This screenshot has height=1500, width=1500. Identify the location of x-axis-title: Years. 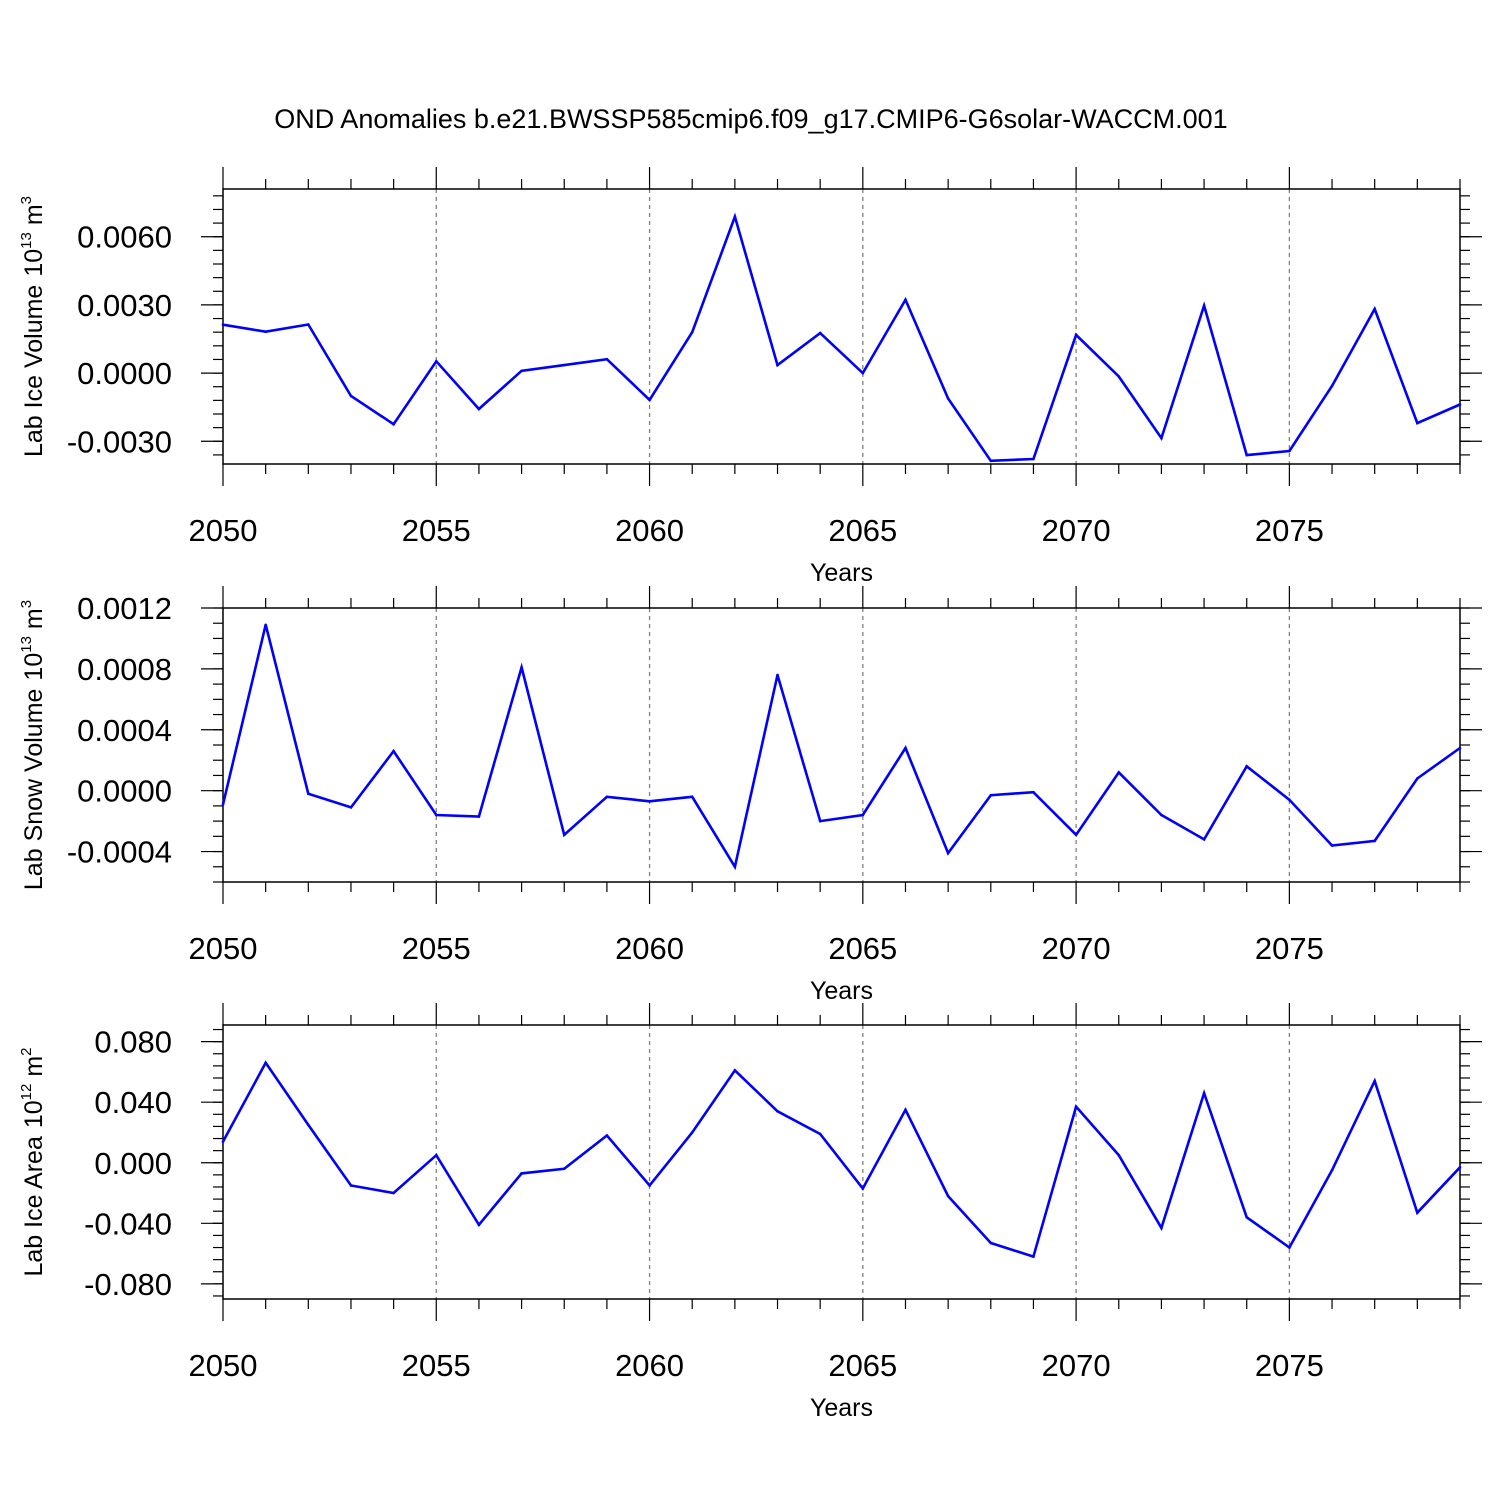
(841, 1408).